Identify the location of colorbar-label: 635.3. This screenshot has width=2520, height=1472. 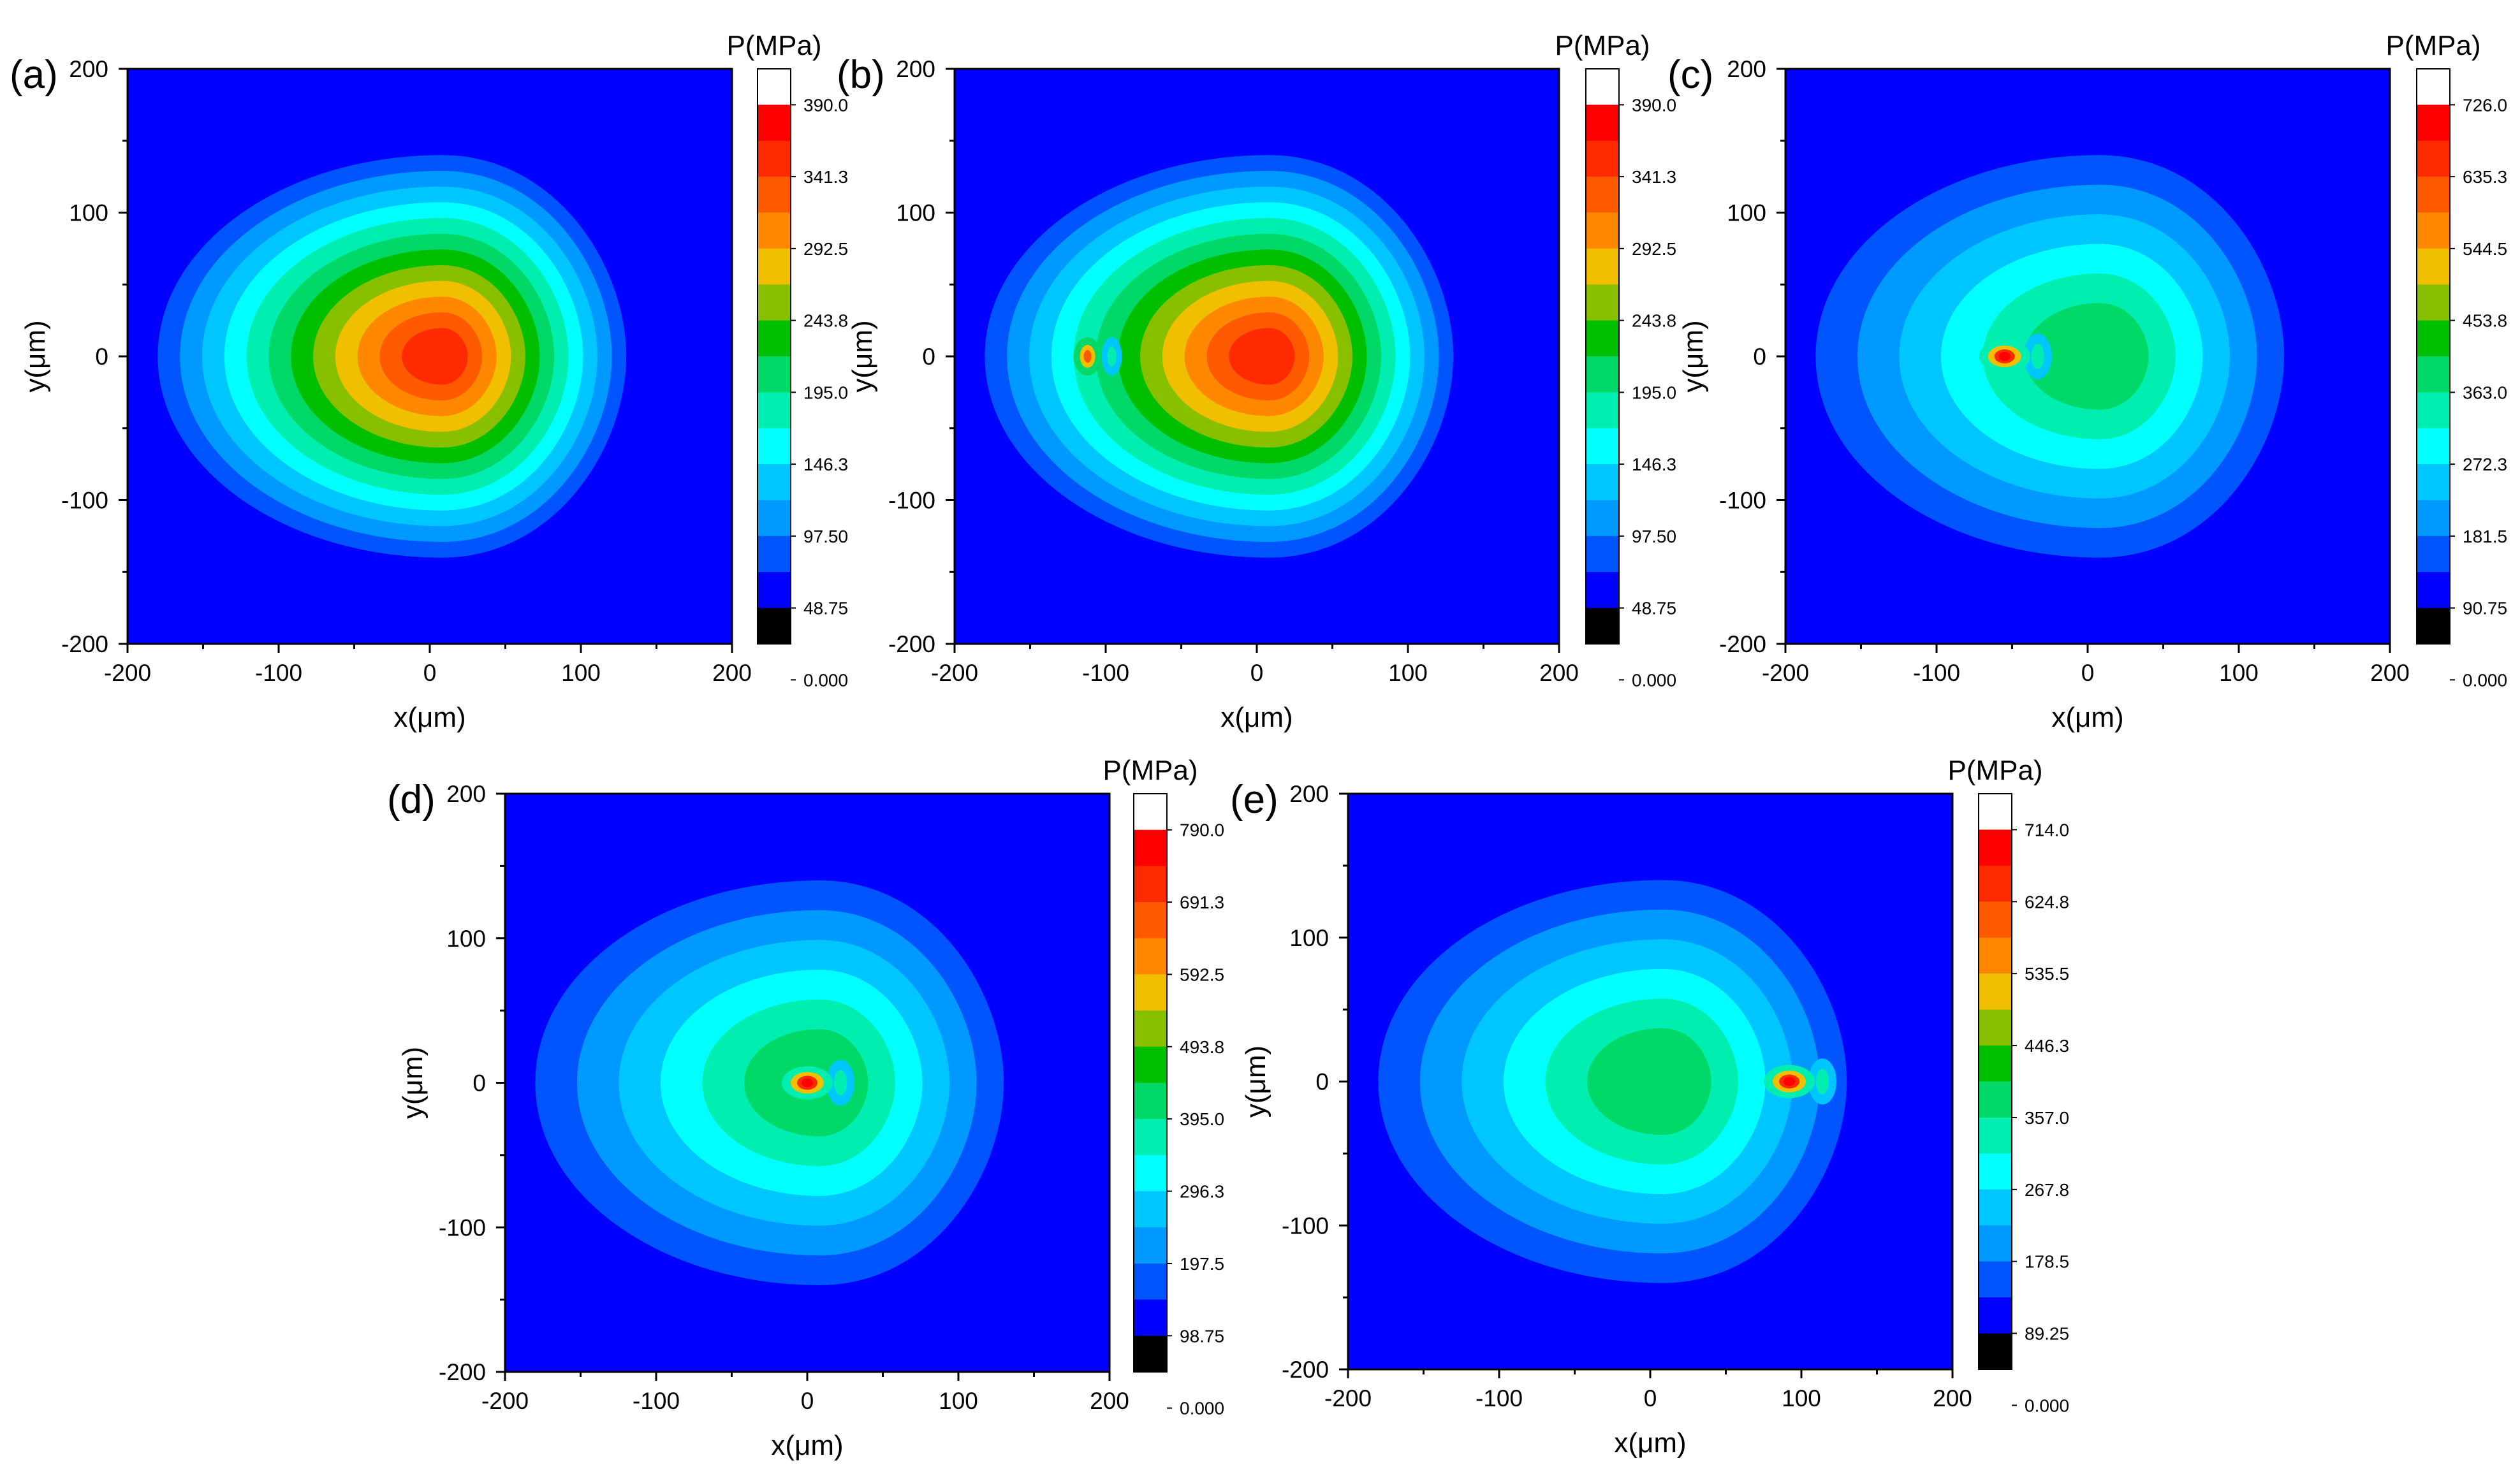
(2485, 177).